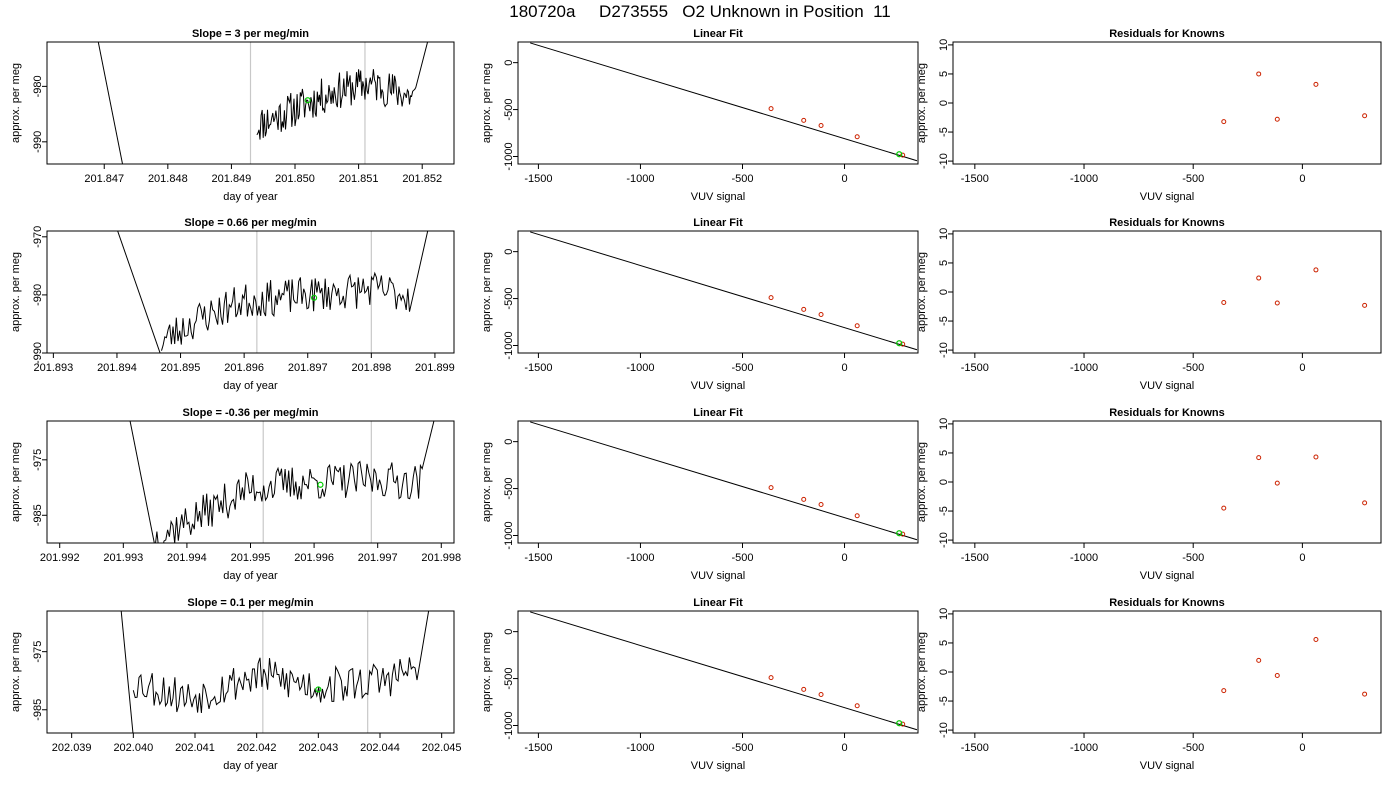  Describe the element at coordinates (232, 179) in the screenshot. I see `x-tick-label: 201.849` at that location.